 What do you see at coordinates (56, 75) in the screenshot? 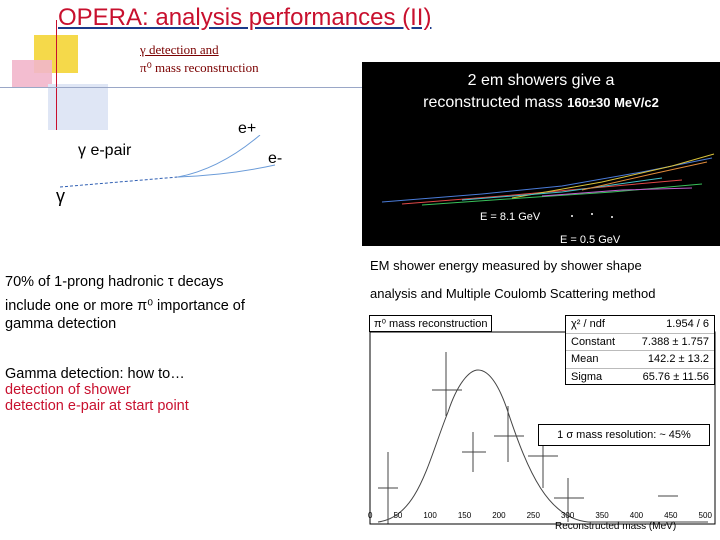
I see `deco-vertical-line` at bounding box center [56, 75].